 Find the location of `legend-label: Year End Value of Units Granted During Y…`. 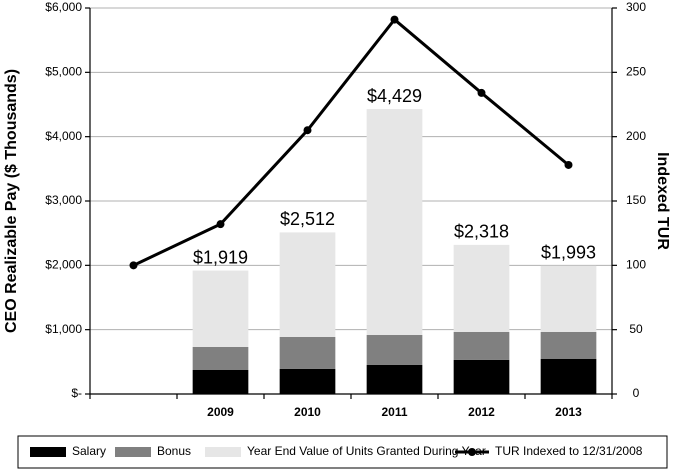

legend-label: Year End Value of Units Granted During Y… is located at coordinates (366, 451).